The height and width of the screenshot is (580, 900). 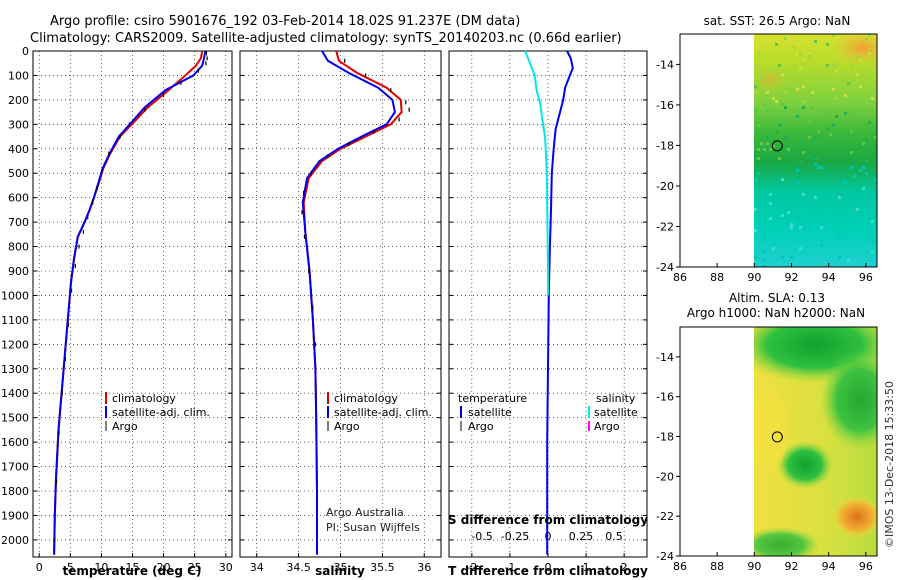 I want to click on x-tick-label: 34.5, so click(x=298, y=567).